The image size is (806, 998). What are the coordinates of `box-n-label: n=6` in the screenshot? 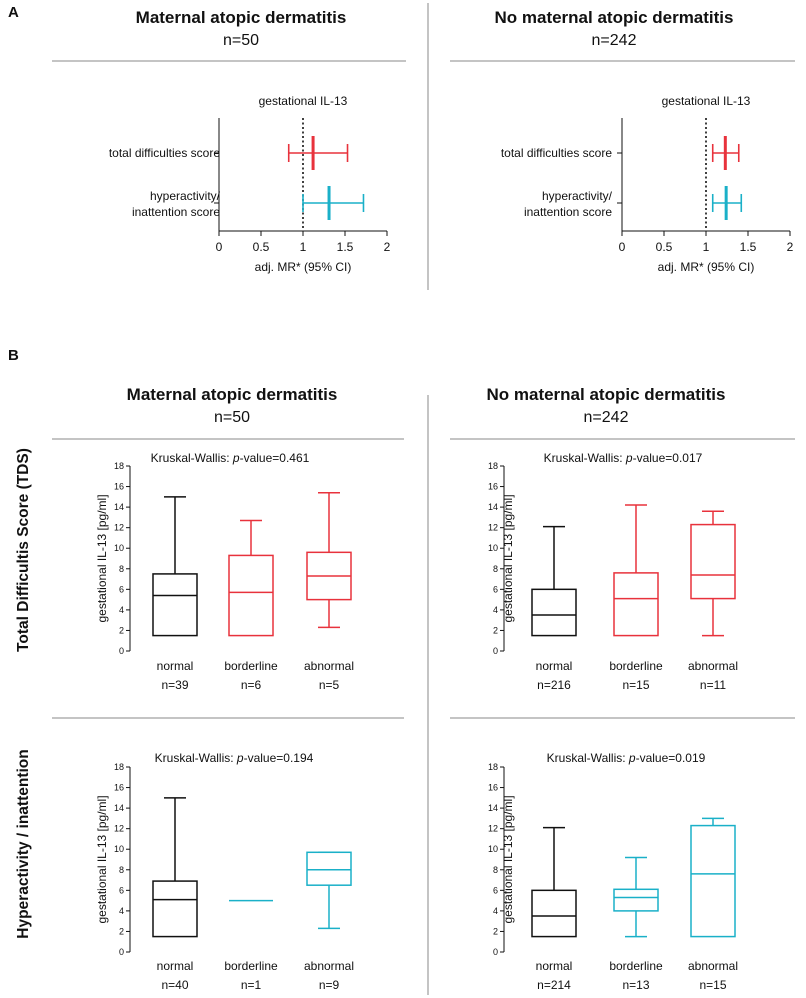 It's located at (251, 685).